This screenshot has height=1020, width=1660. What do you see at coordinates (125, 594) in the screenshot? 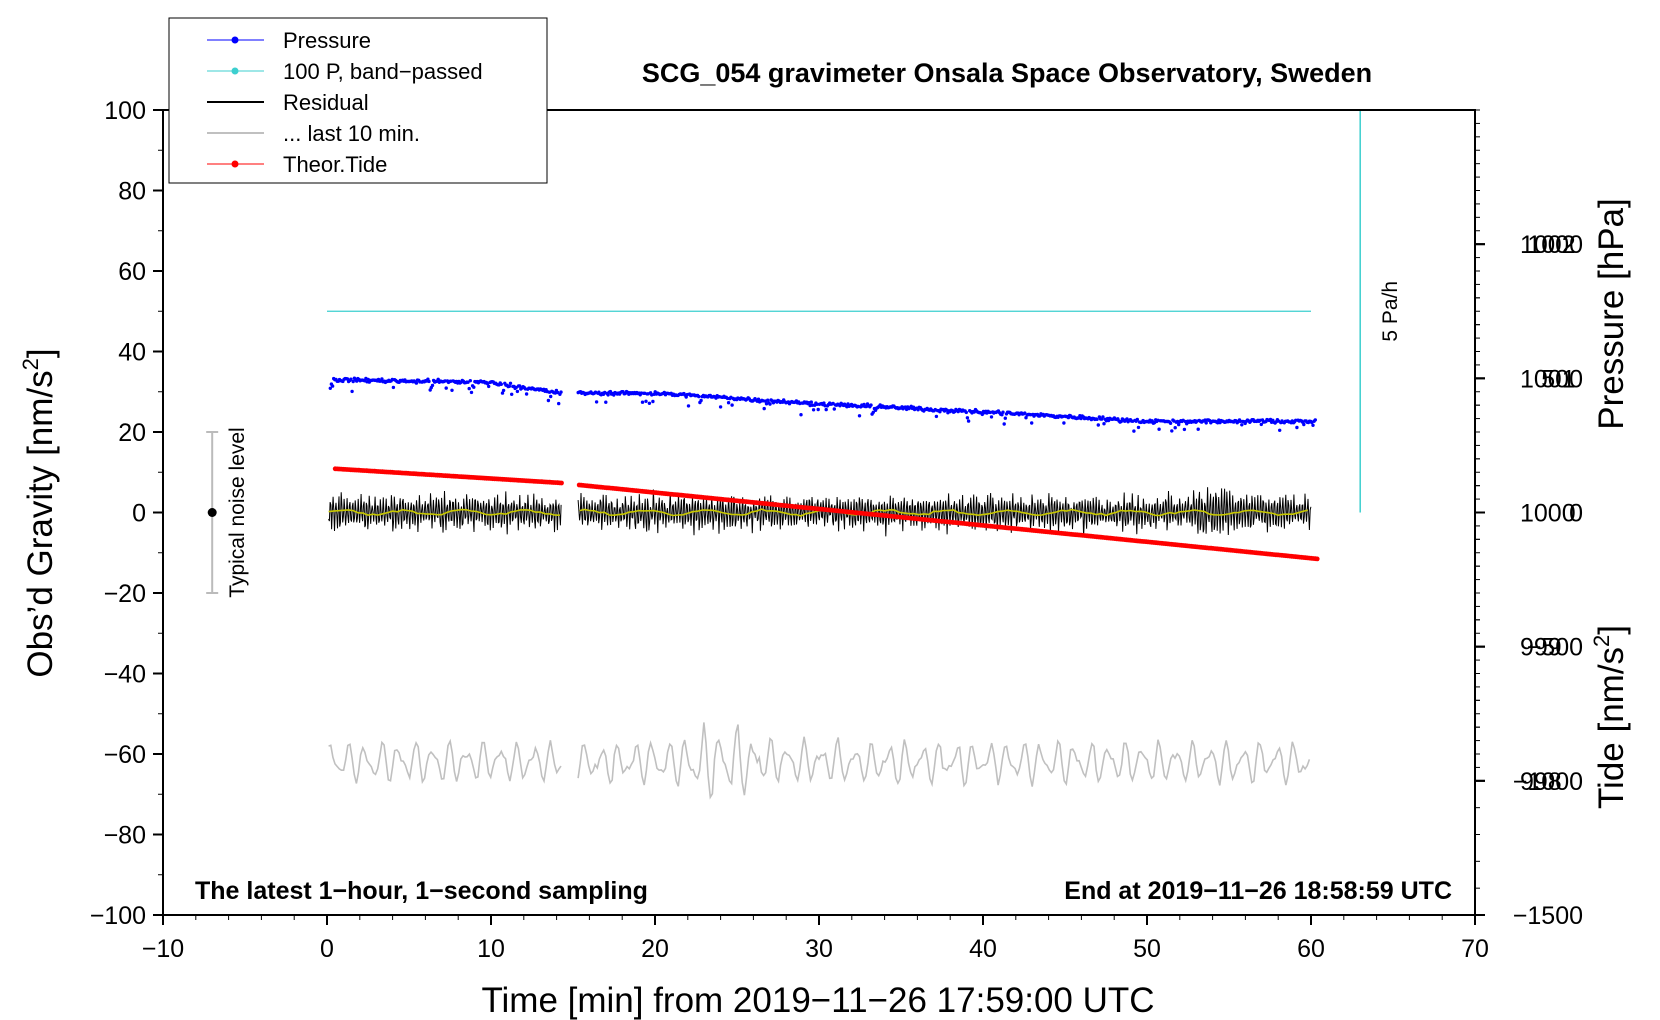
I see `y-tick-label-6: −20` at bounding box center [125, 594].